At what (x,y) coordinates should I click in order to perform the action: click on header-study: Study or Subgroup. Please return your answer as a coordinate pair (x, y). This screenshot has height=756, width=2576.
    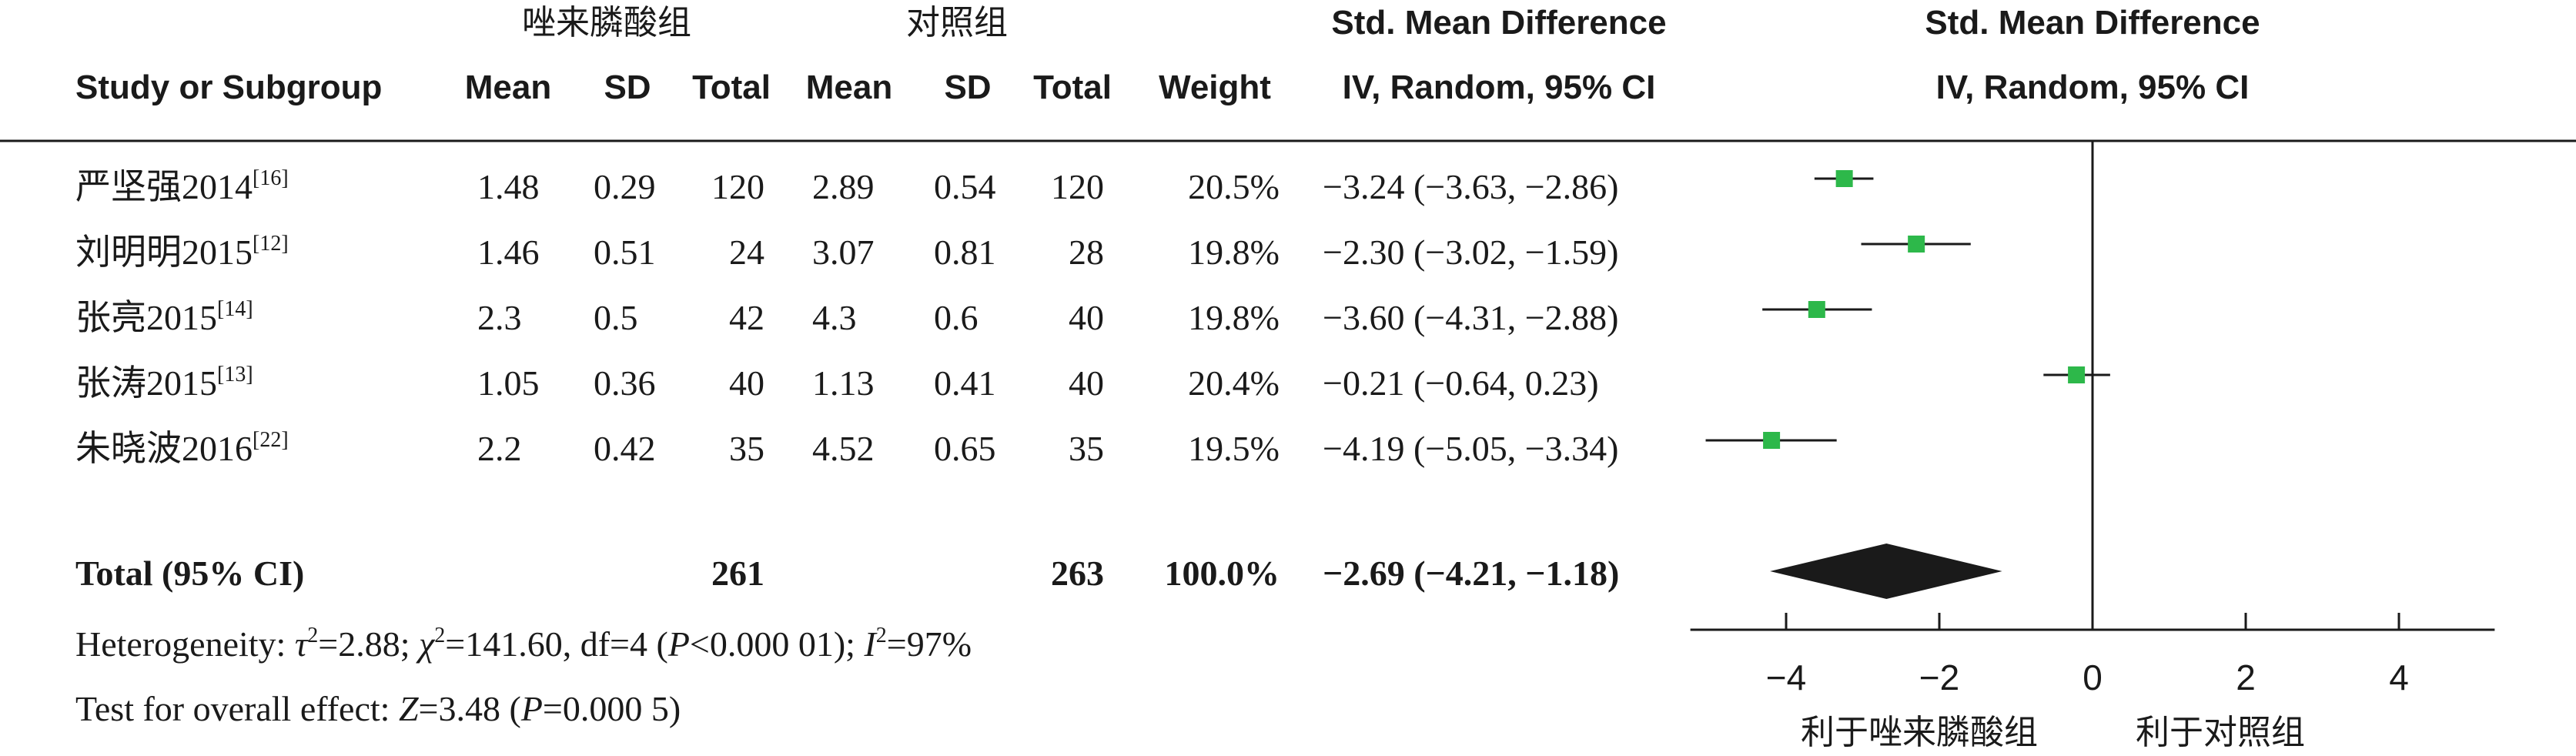
    Looking at the image, I should click on (229, 87).